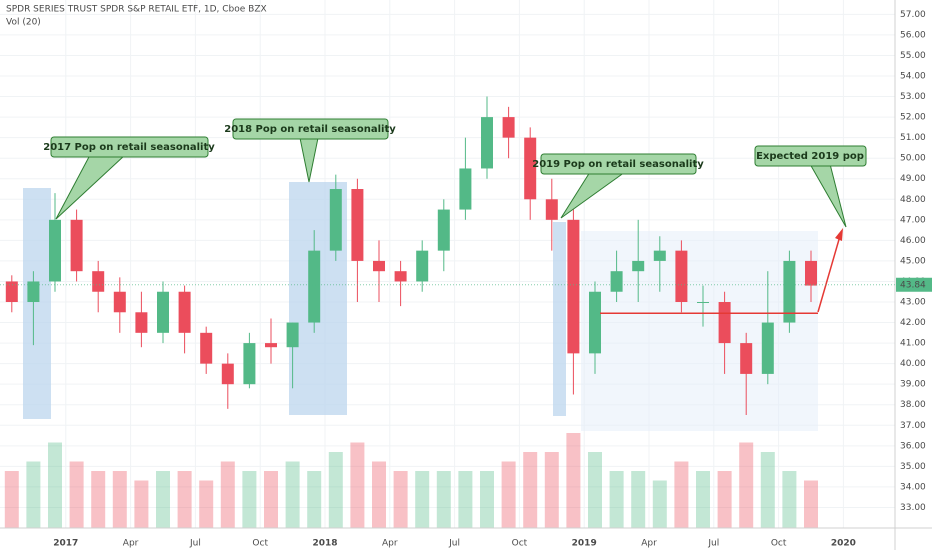 The image size is (932, 550). Describe the element at coordinates (843, 544) in the screenshot. I see `x-tick-label: 2020` at that location.